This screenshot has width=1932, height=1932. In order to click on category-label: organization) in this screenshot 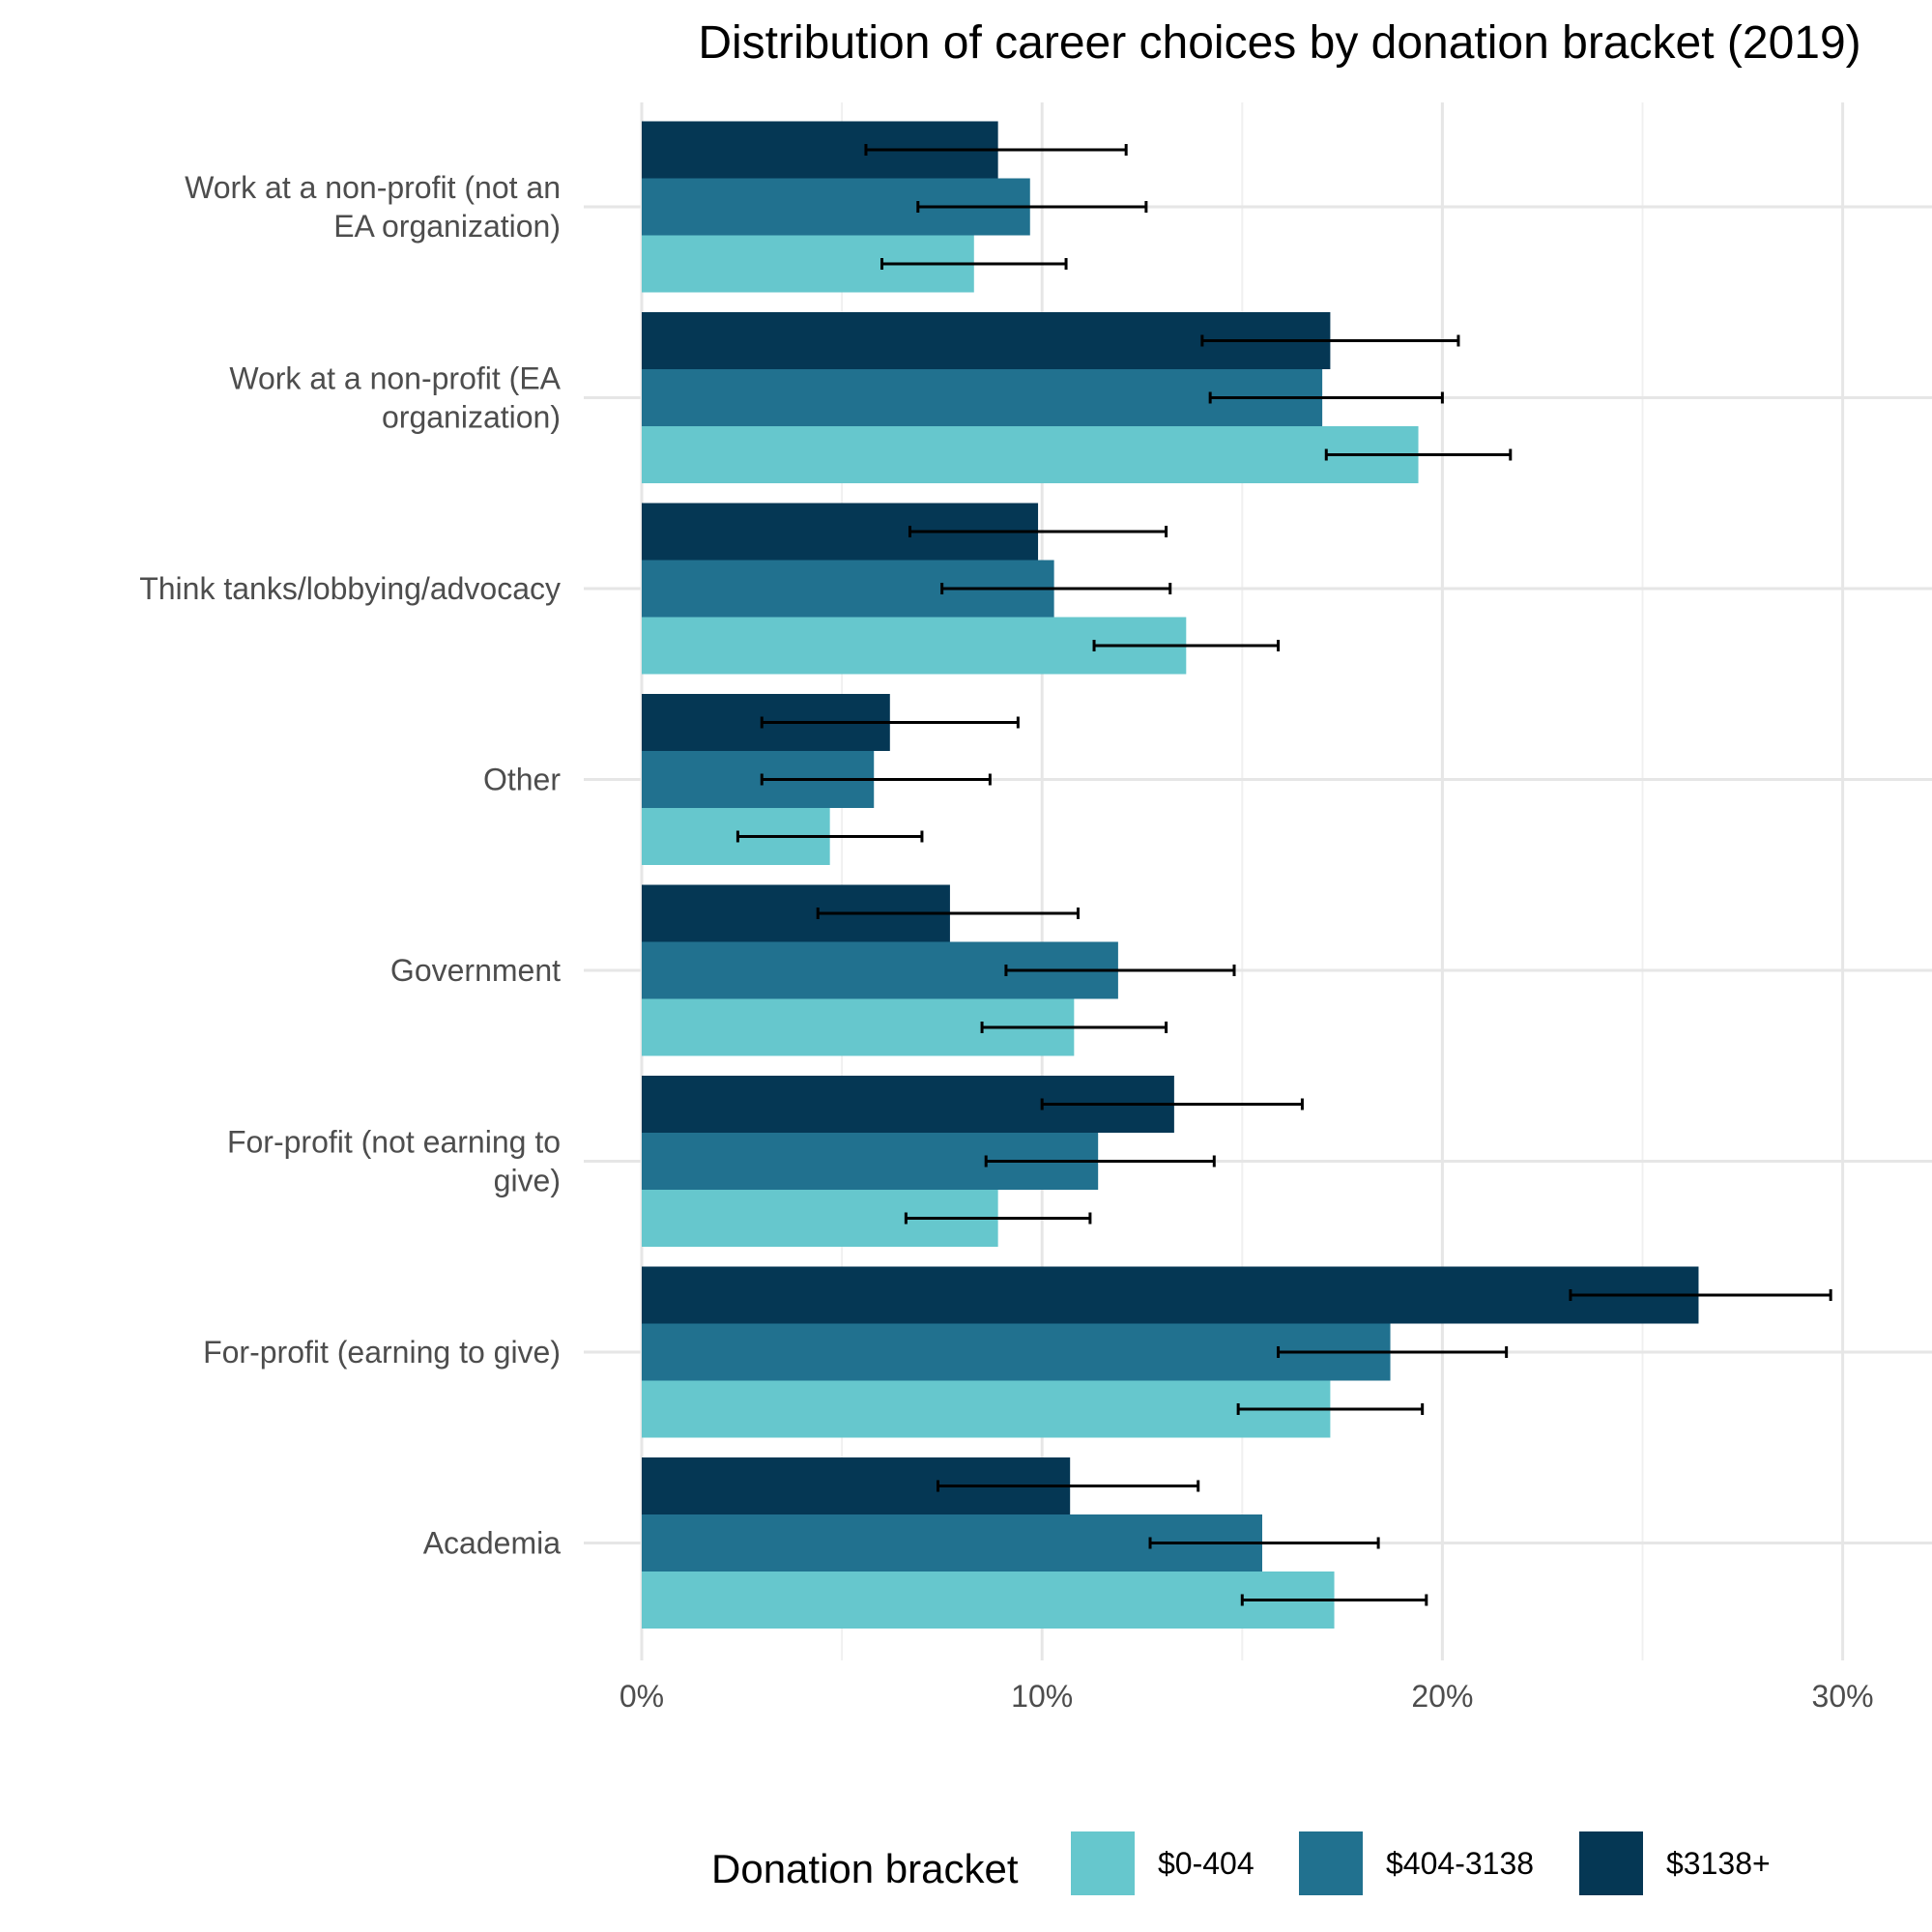, I will do `click(471, 417)`.